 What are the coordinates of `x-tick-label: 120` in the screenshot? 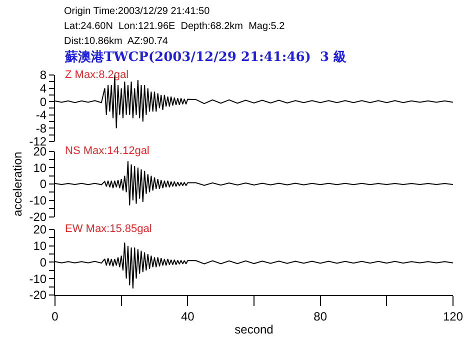 It's located at (453, 316).